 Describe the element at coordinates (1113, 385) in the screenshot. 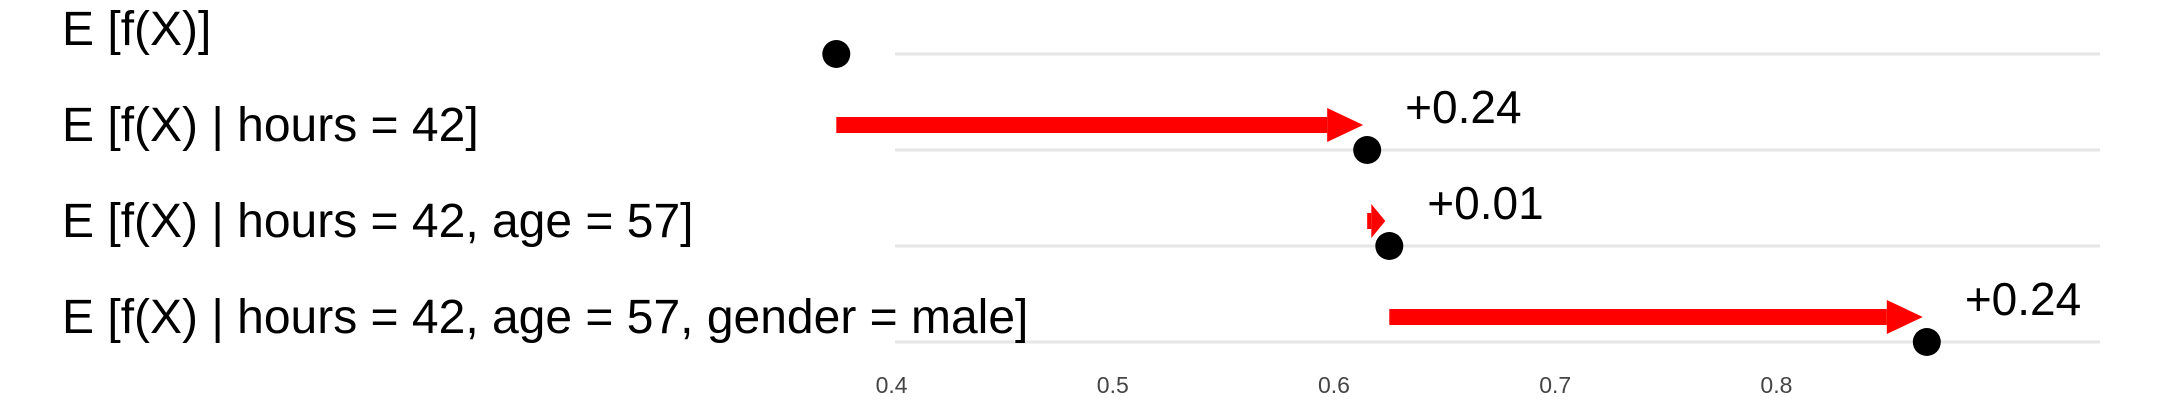

I see `x-tick-label: 0.5` at that location.